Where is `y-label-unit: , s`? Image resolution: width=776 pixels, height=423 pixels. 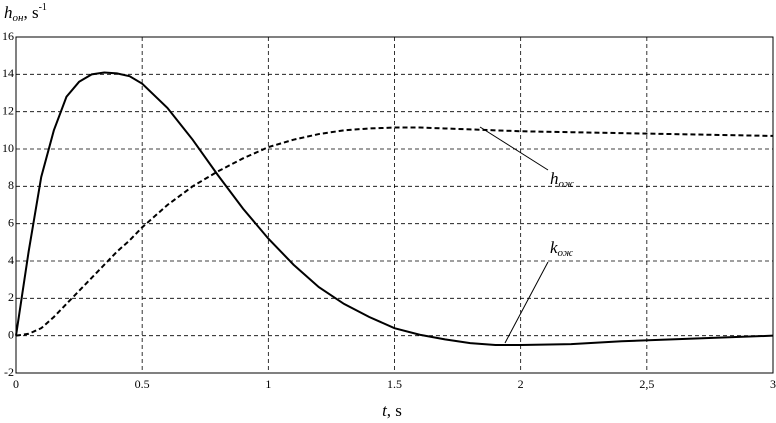 y-label-unit: , s is located at coordinates (30, 12).